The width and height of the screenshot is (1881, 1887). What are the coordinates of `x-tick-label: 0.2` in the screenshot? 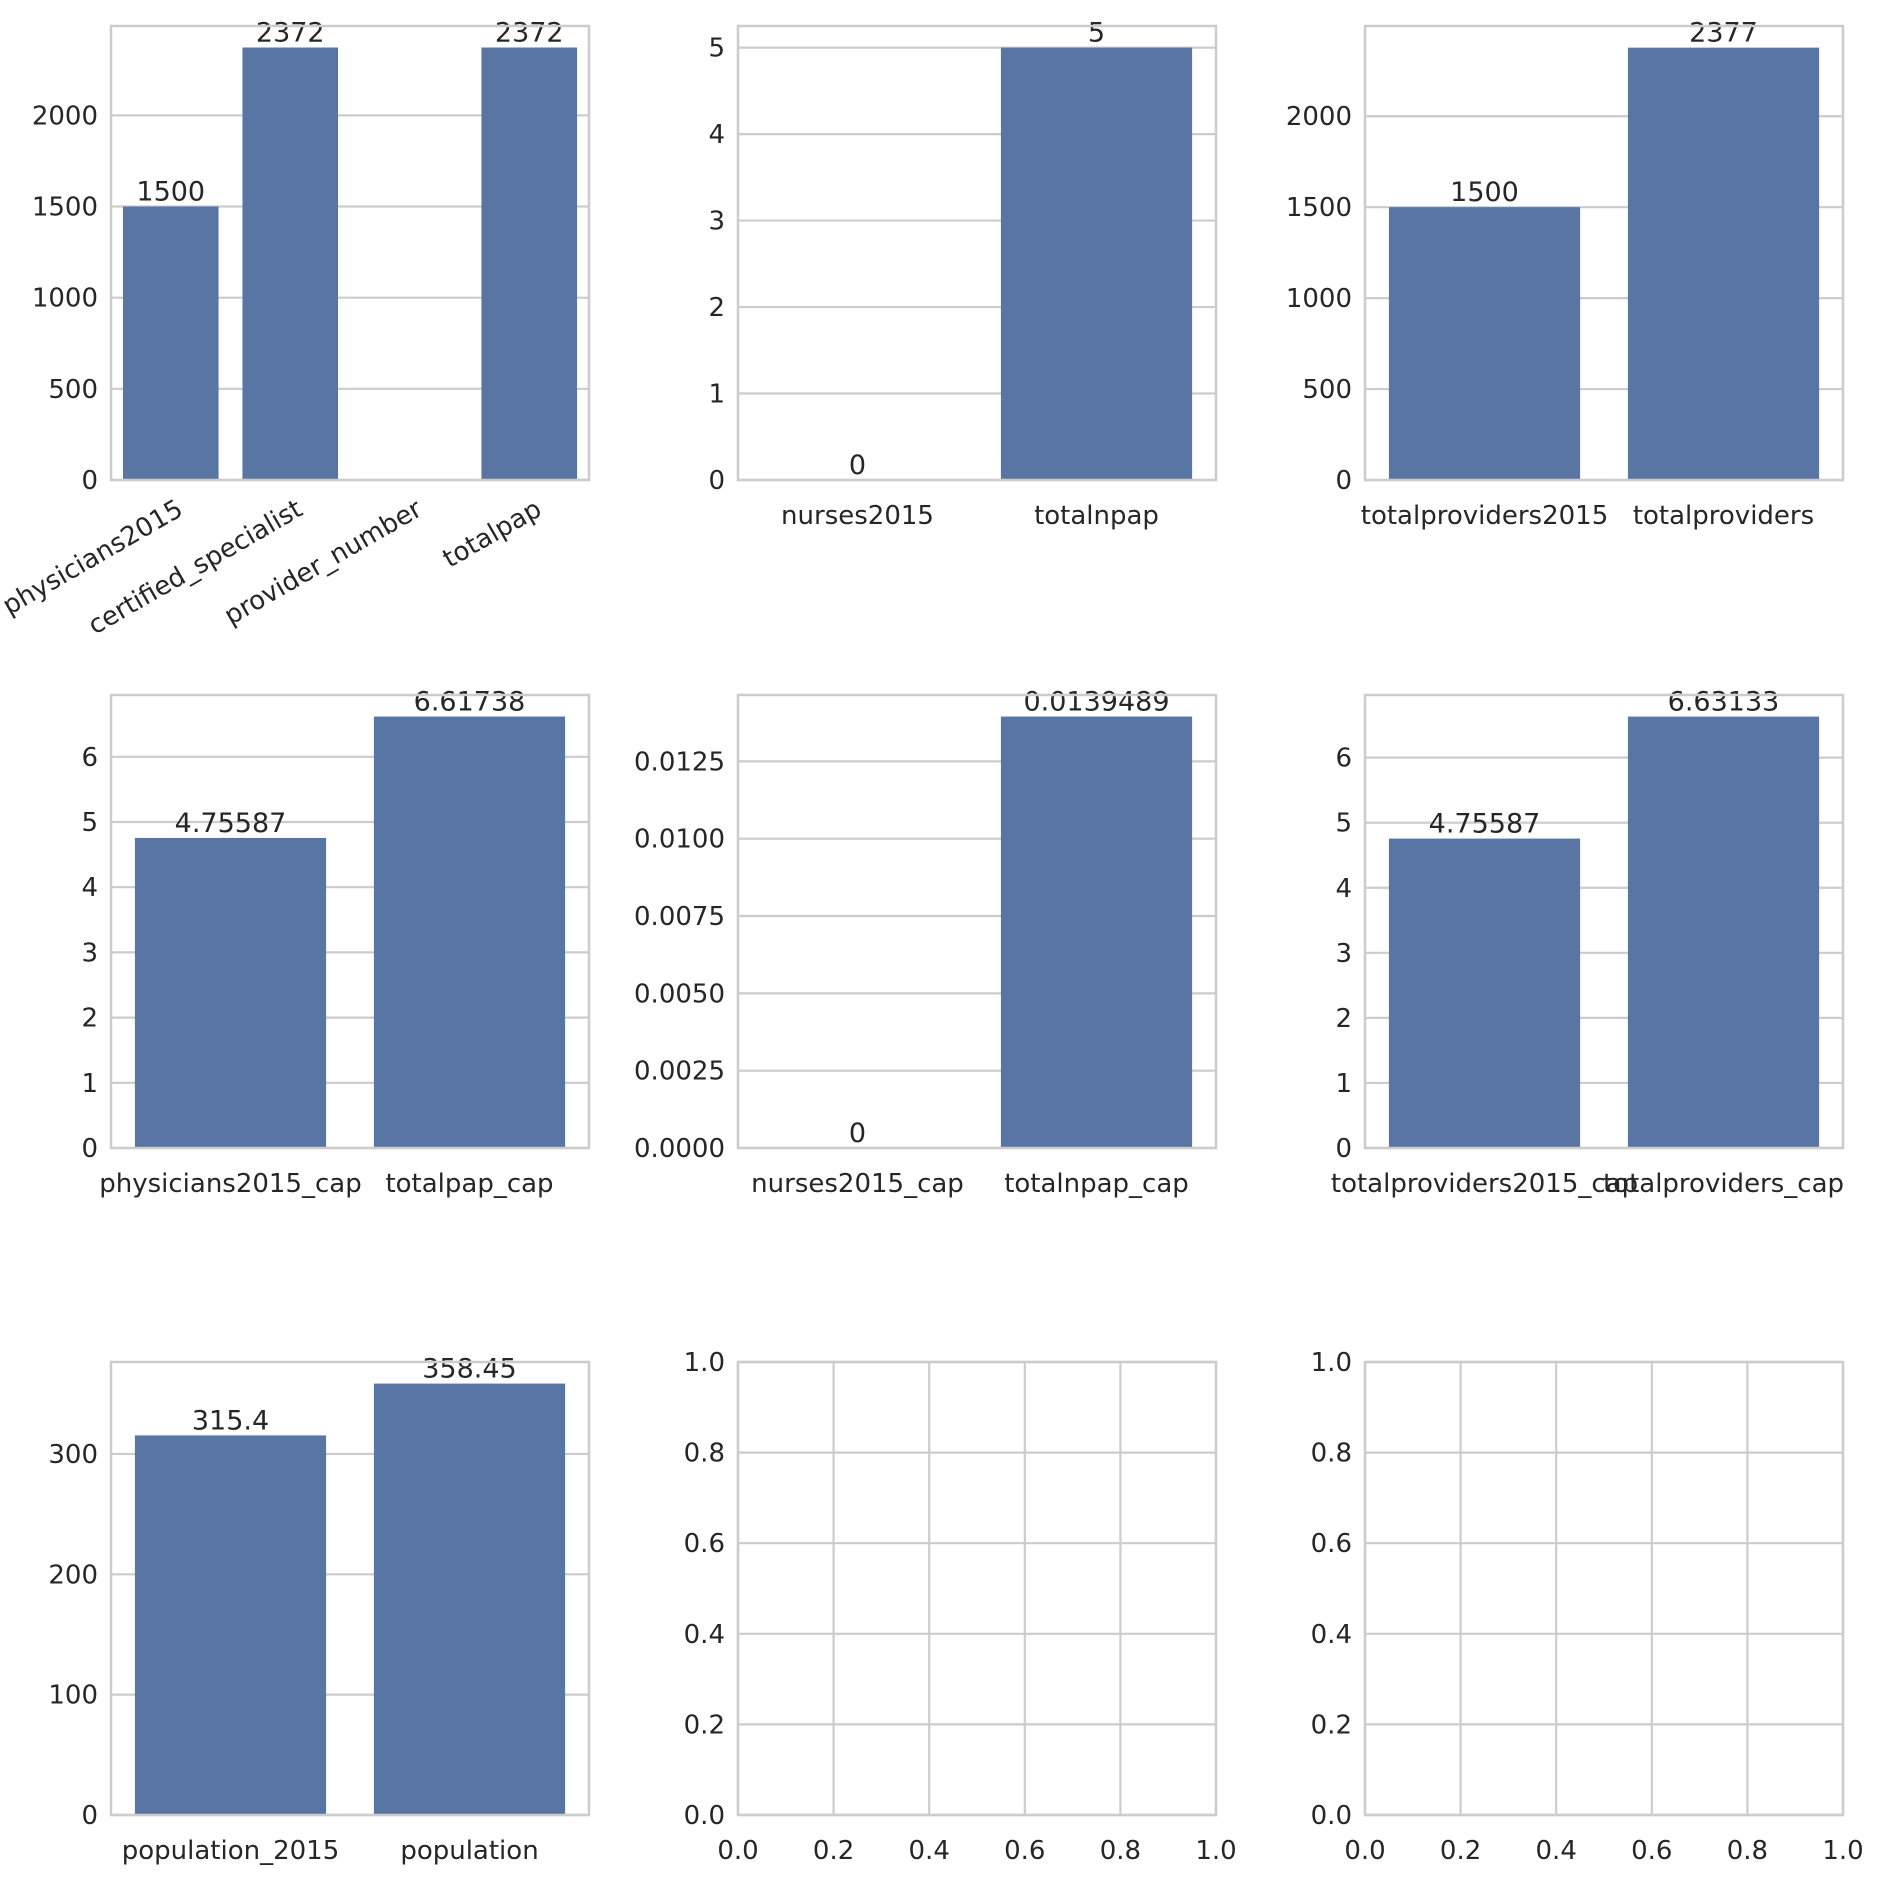 It's located at (833, 1851).